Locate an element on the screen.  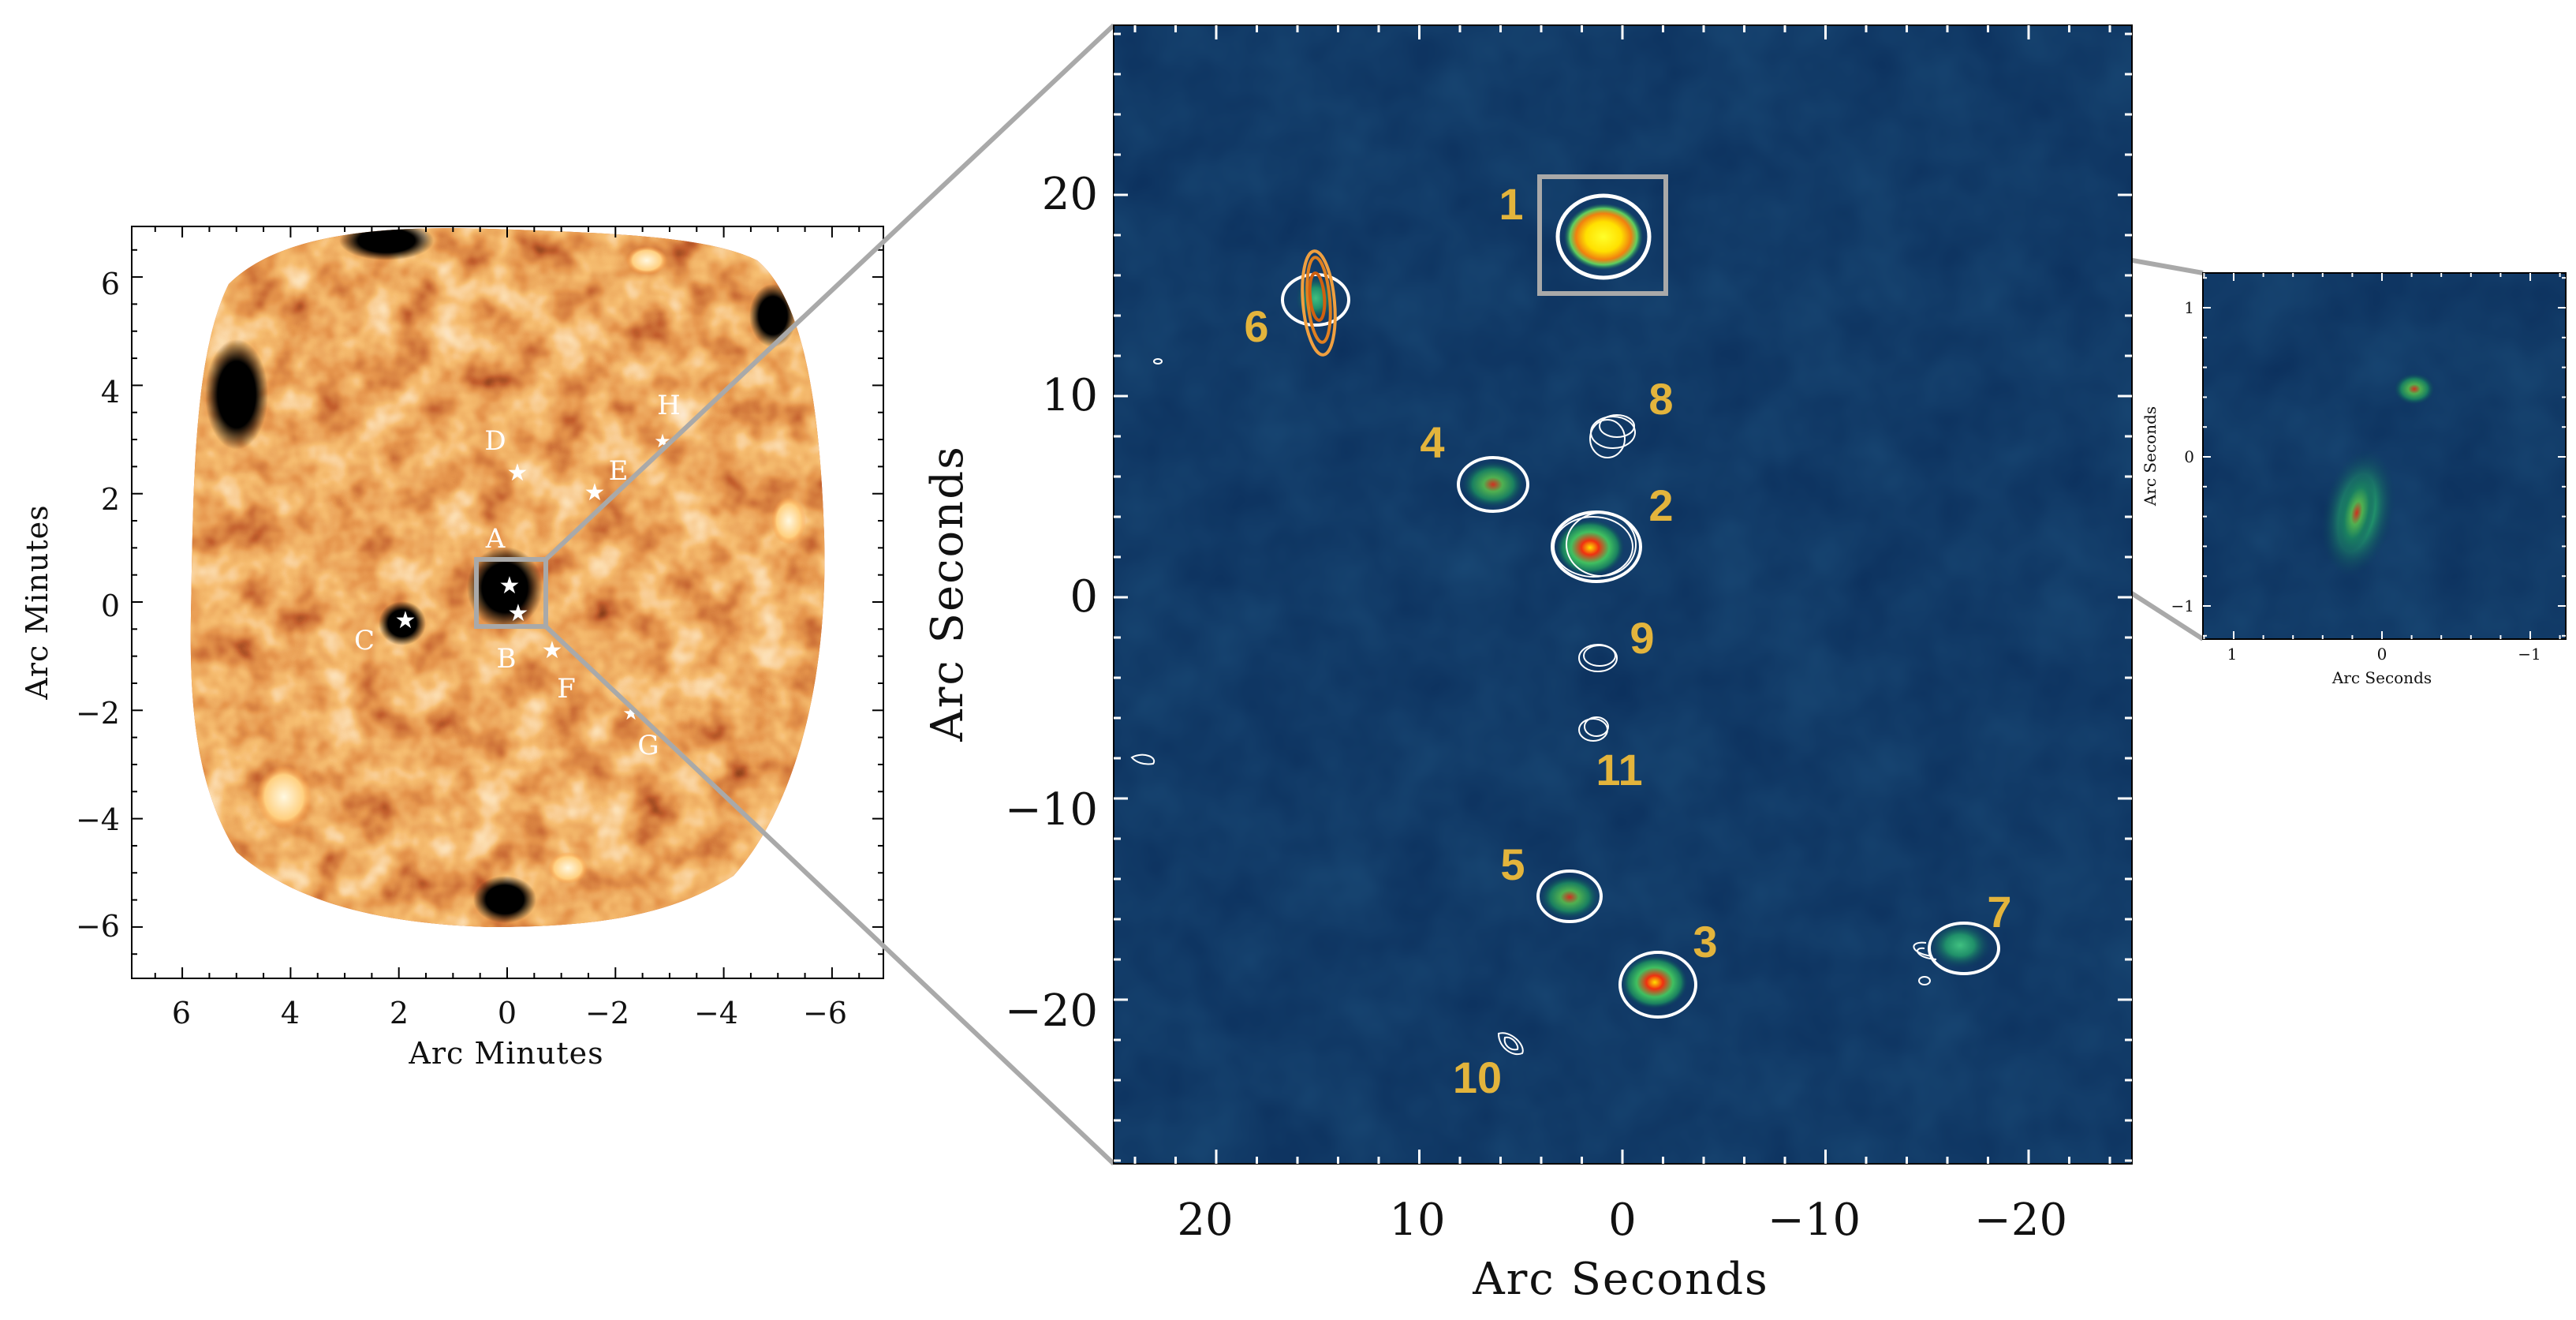
star-marker-g: ★ is located at coordinates (631, 713).